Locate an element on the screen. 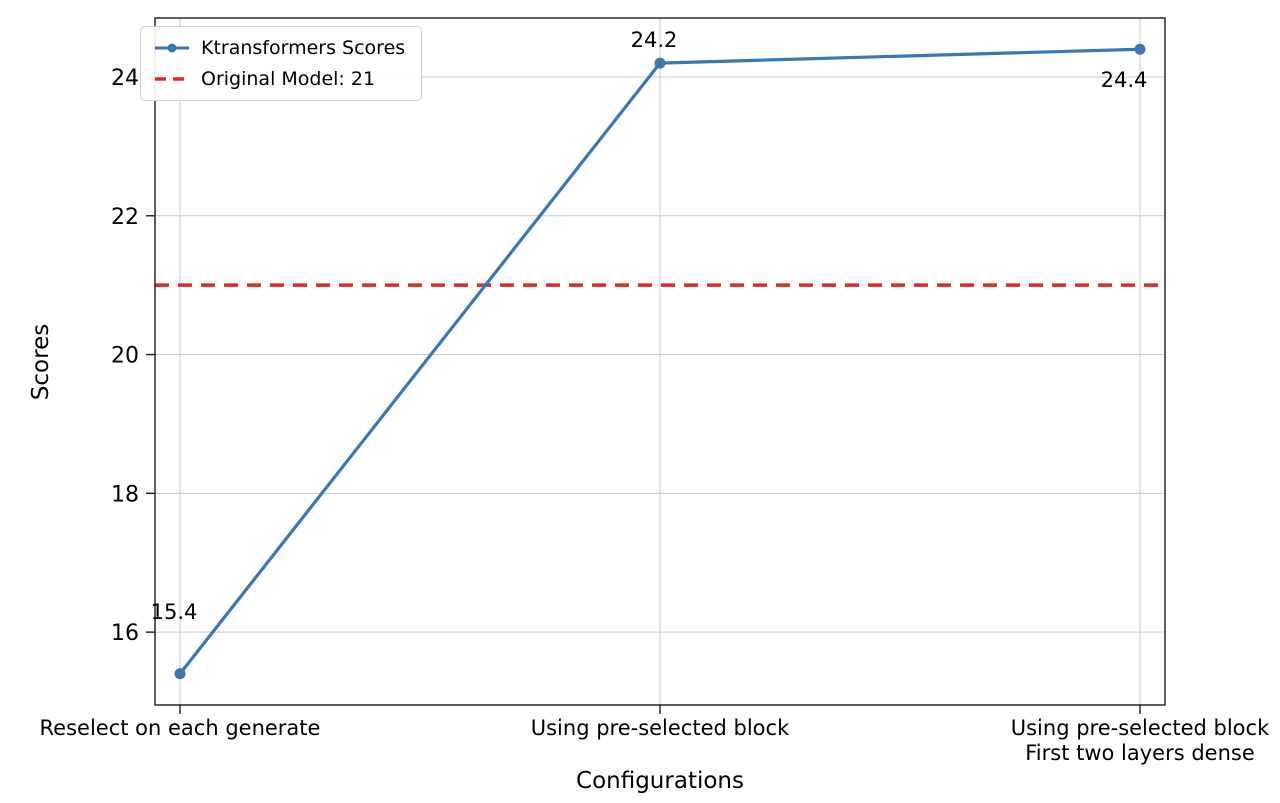 The width and height of the screenshot is (1280, 803). legend-reference-label: Original Model: 21 is located at coordinates (288, 79).